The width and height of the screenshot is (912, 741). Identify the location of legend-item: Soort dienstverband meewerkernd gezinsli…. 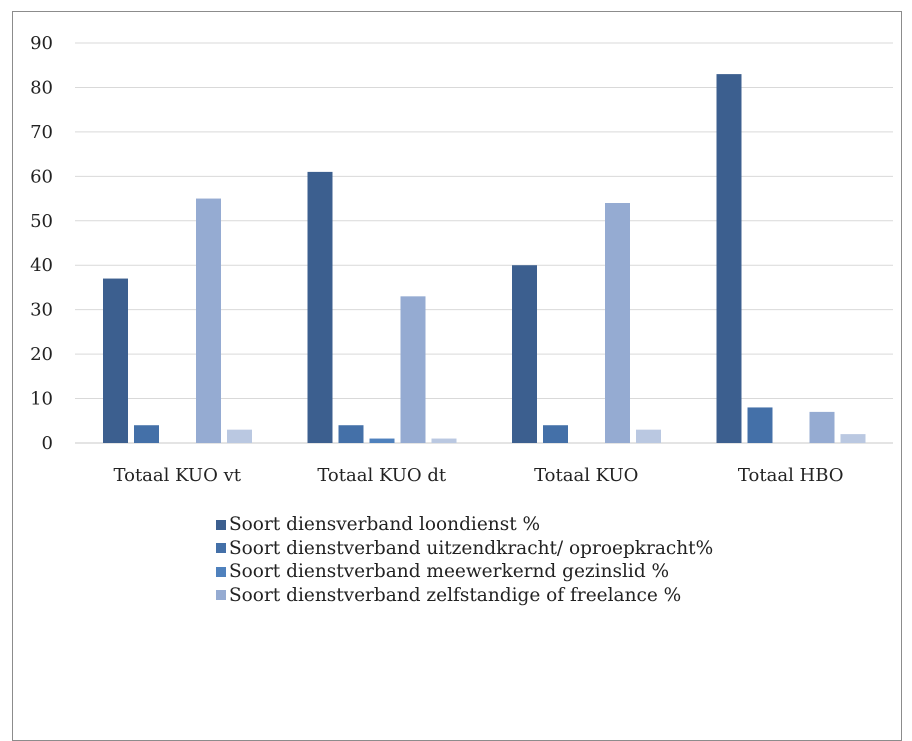
(464, 572).